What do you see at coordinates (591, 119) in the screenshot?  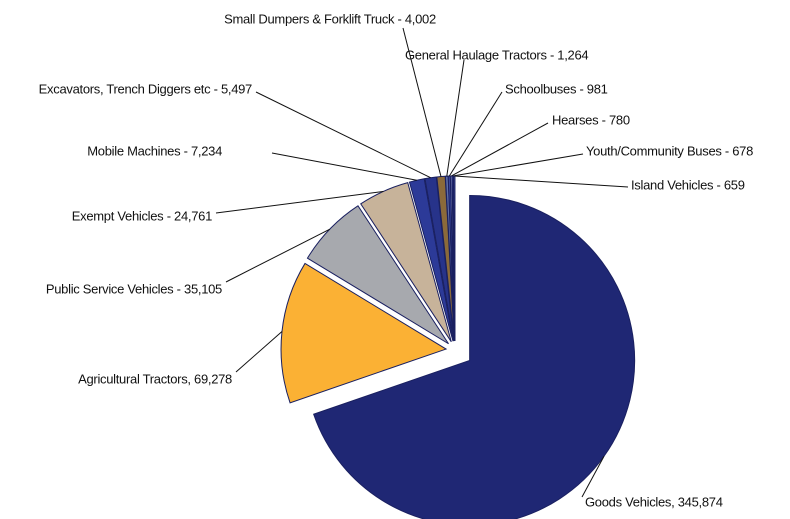 I see `slice-label: Hearses - 780` at bounding box center [591, 119].